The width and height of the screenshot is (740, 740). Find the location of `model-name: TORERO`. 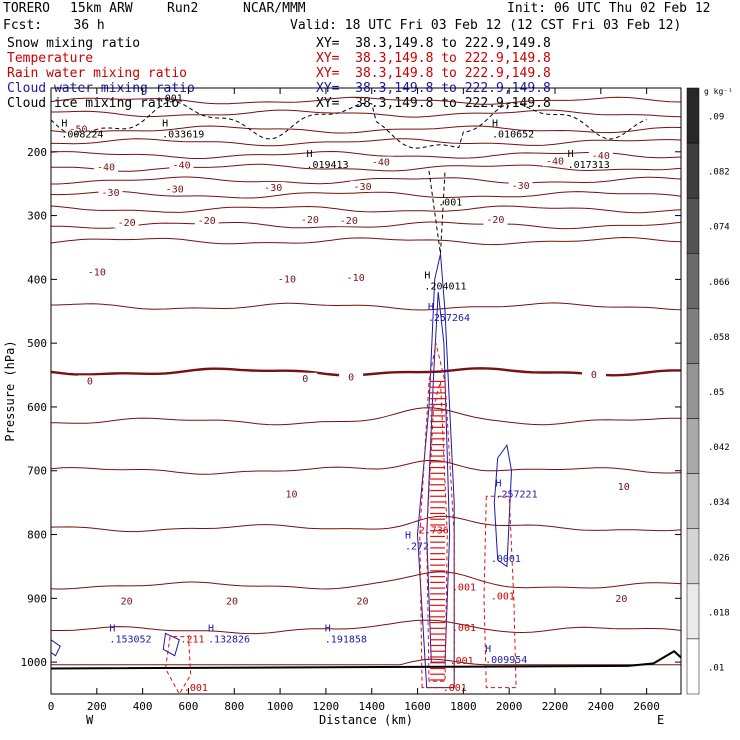

model-name: TORERO is located at coordinates (26, 8).